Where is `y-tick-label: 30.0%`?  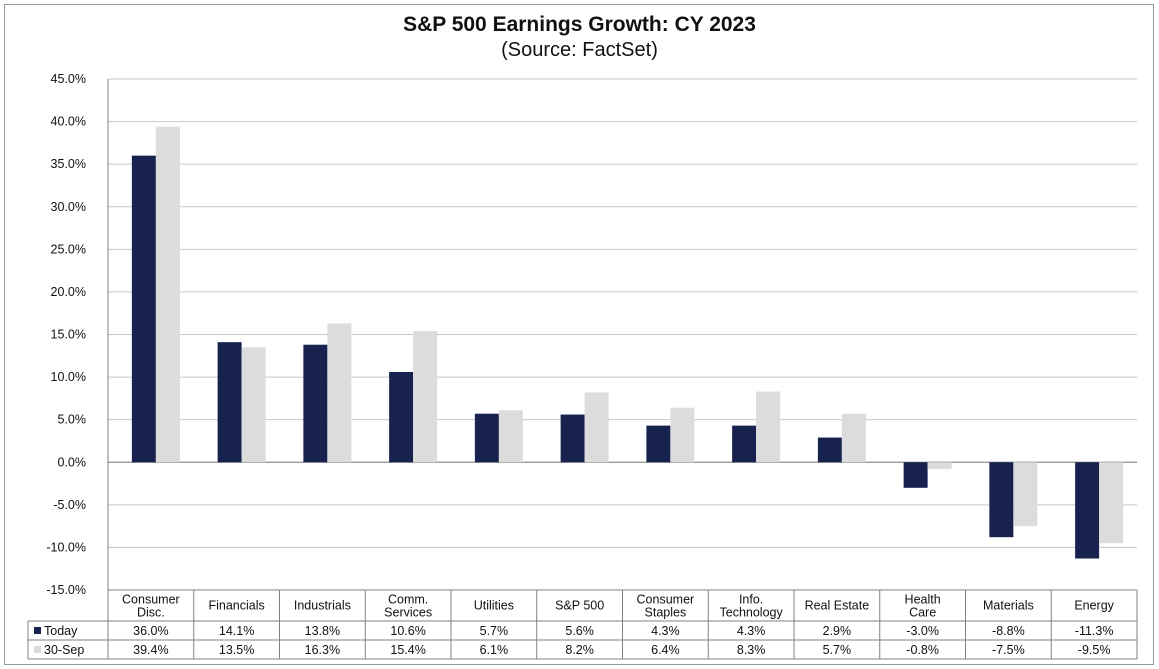 y-tick-label: 30.0% is located at coordinates (68, 207).